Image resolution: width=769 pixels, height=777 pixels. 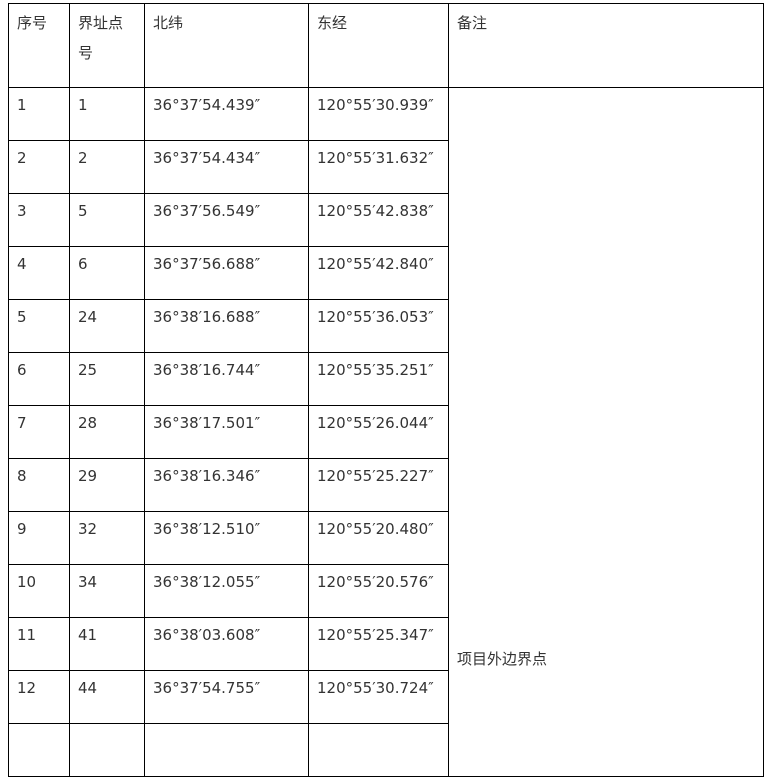 I want to click on cell-index: 1, so click(x=39, y=114).